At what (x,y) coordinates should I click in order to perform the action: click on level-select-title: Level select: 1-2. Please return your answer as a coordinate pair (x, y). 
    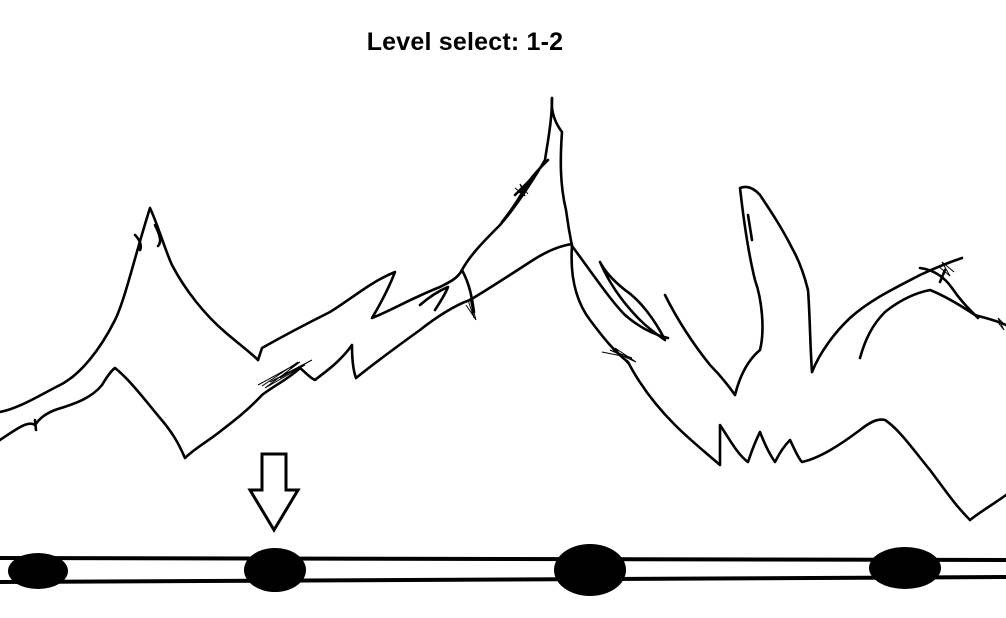
    Looking at the image, I should click on (465, 42).